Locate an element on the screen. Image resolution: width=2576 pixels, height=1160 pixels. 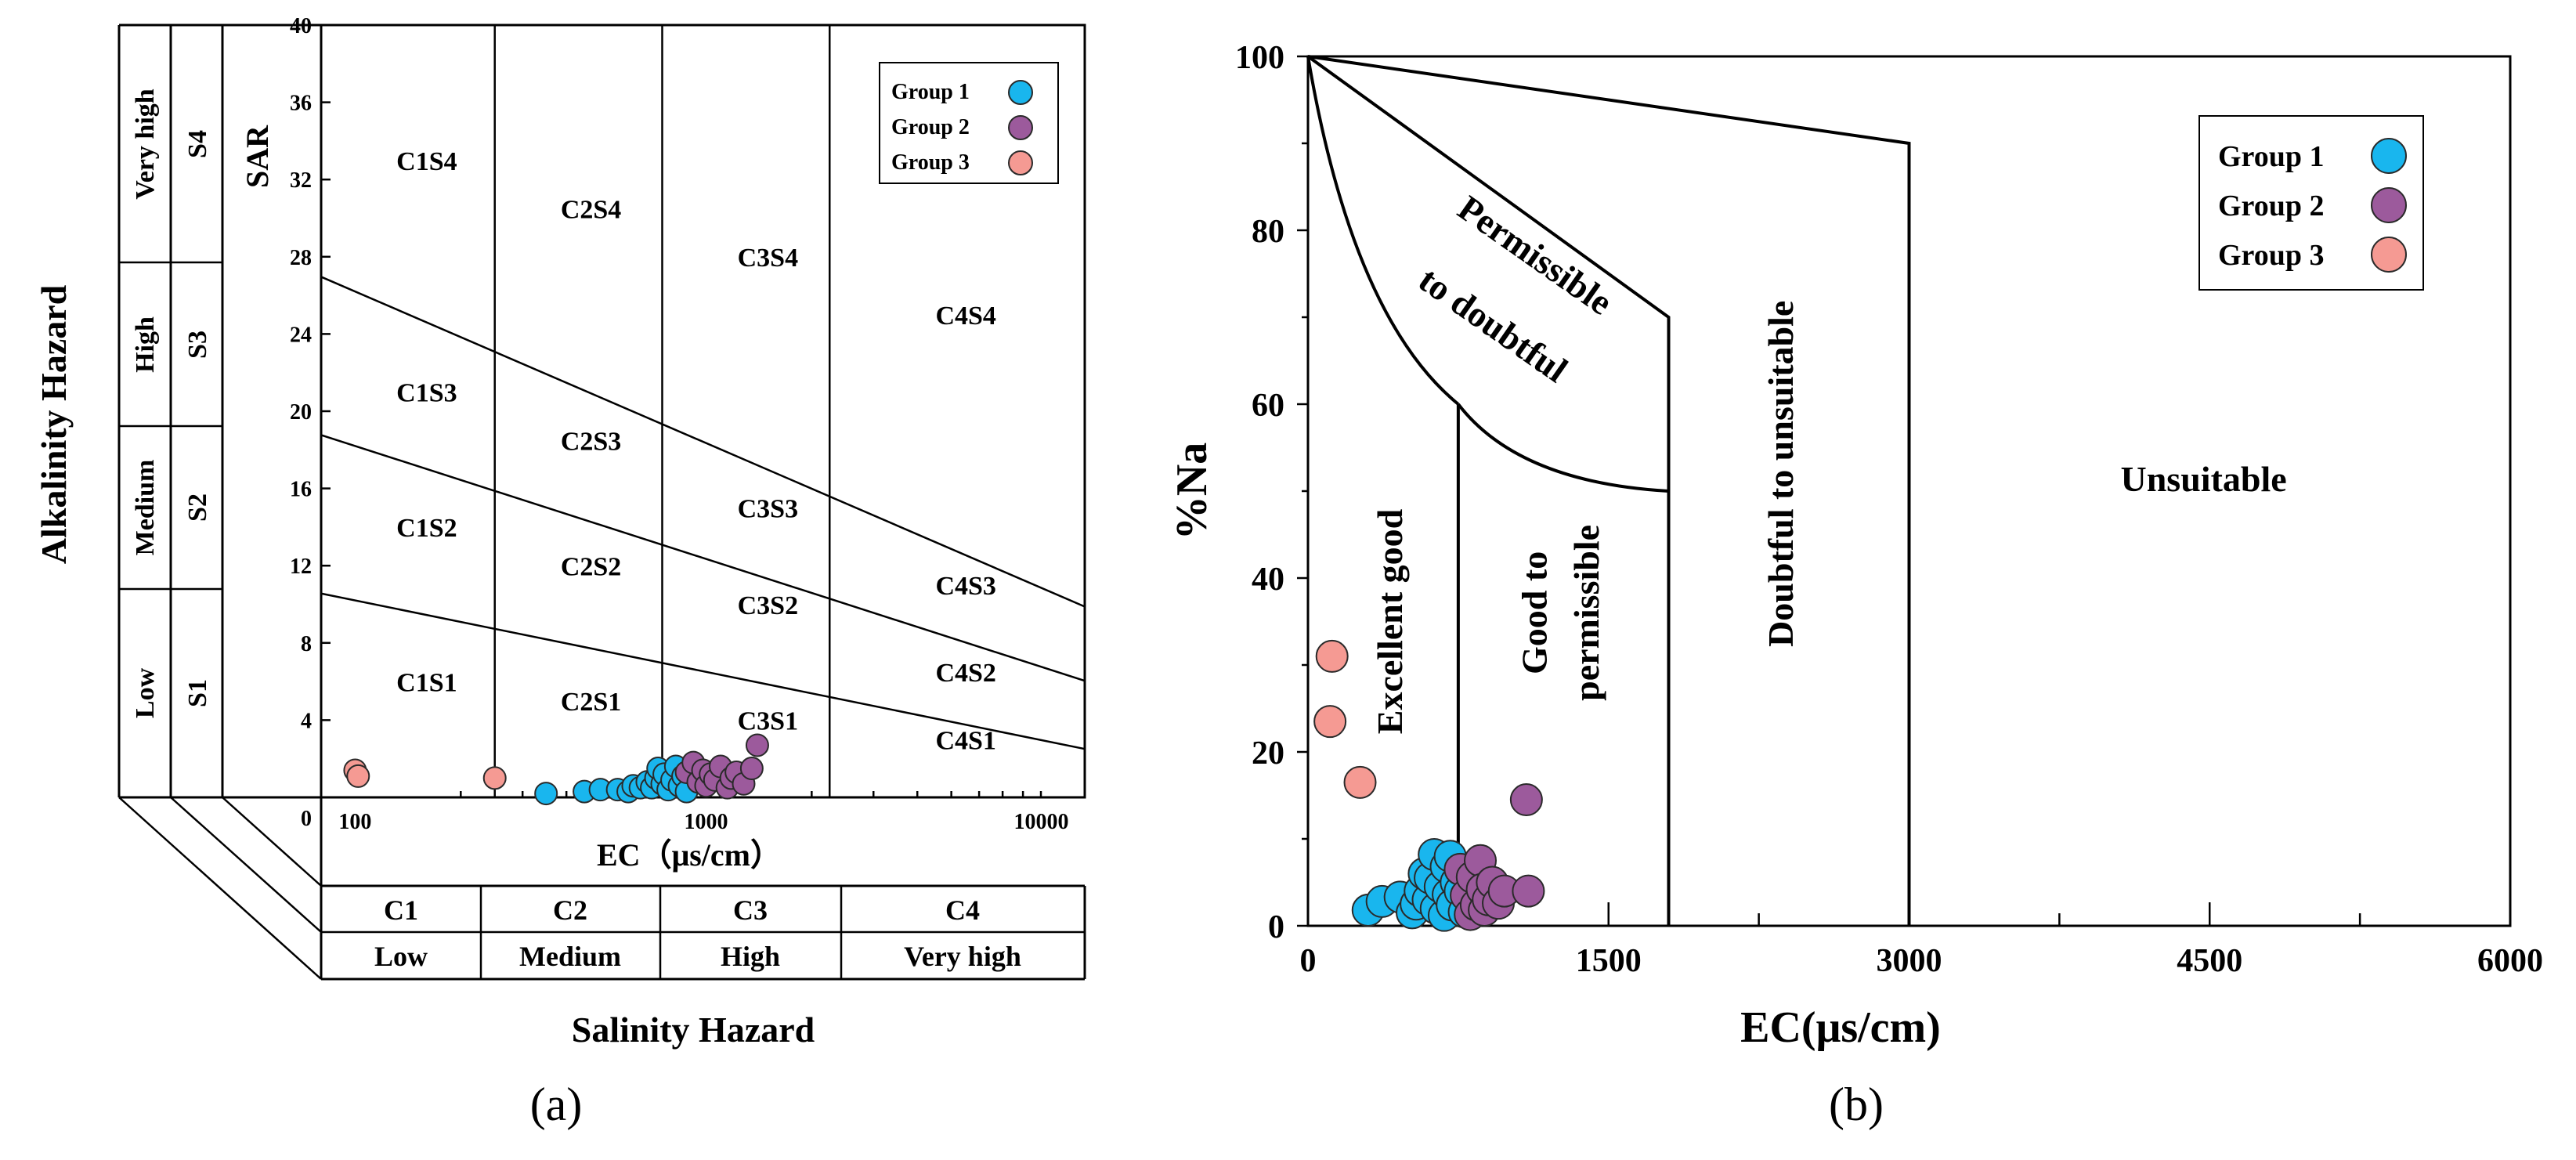
y-tick-label: 32 is located at coordinates (301, 180).